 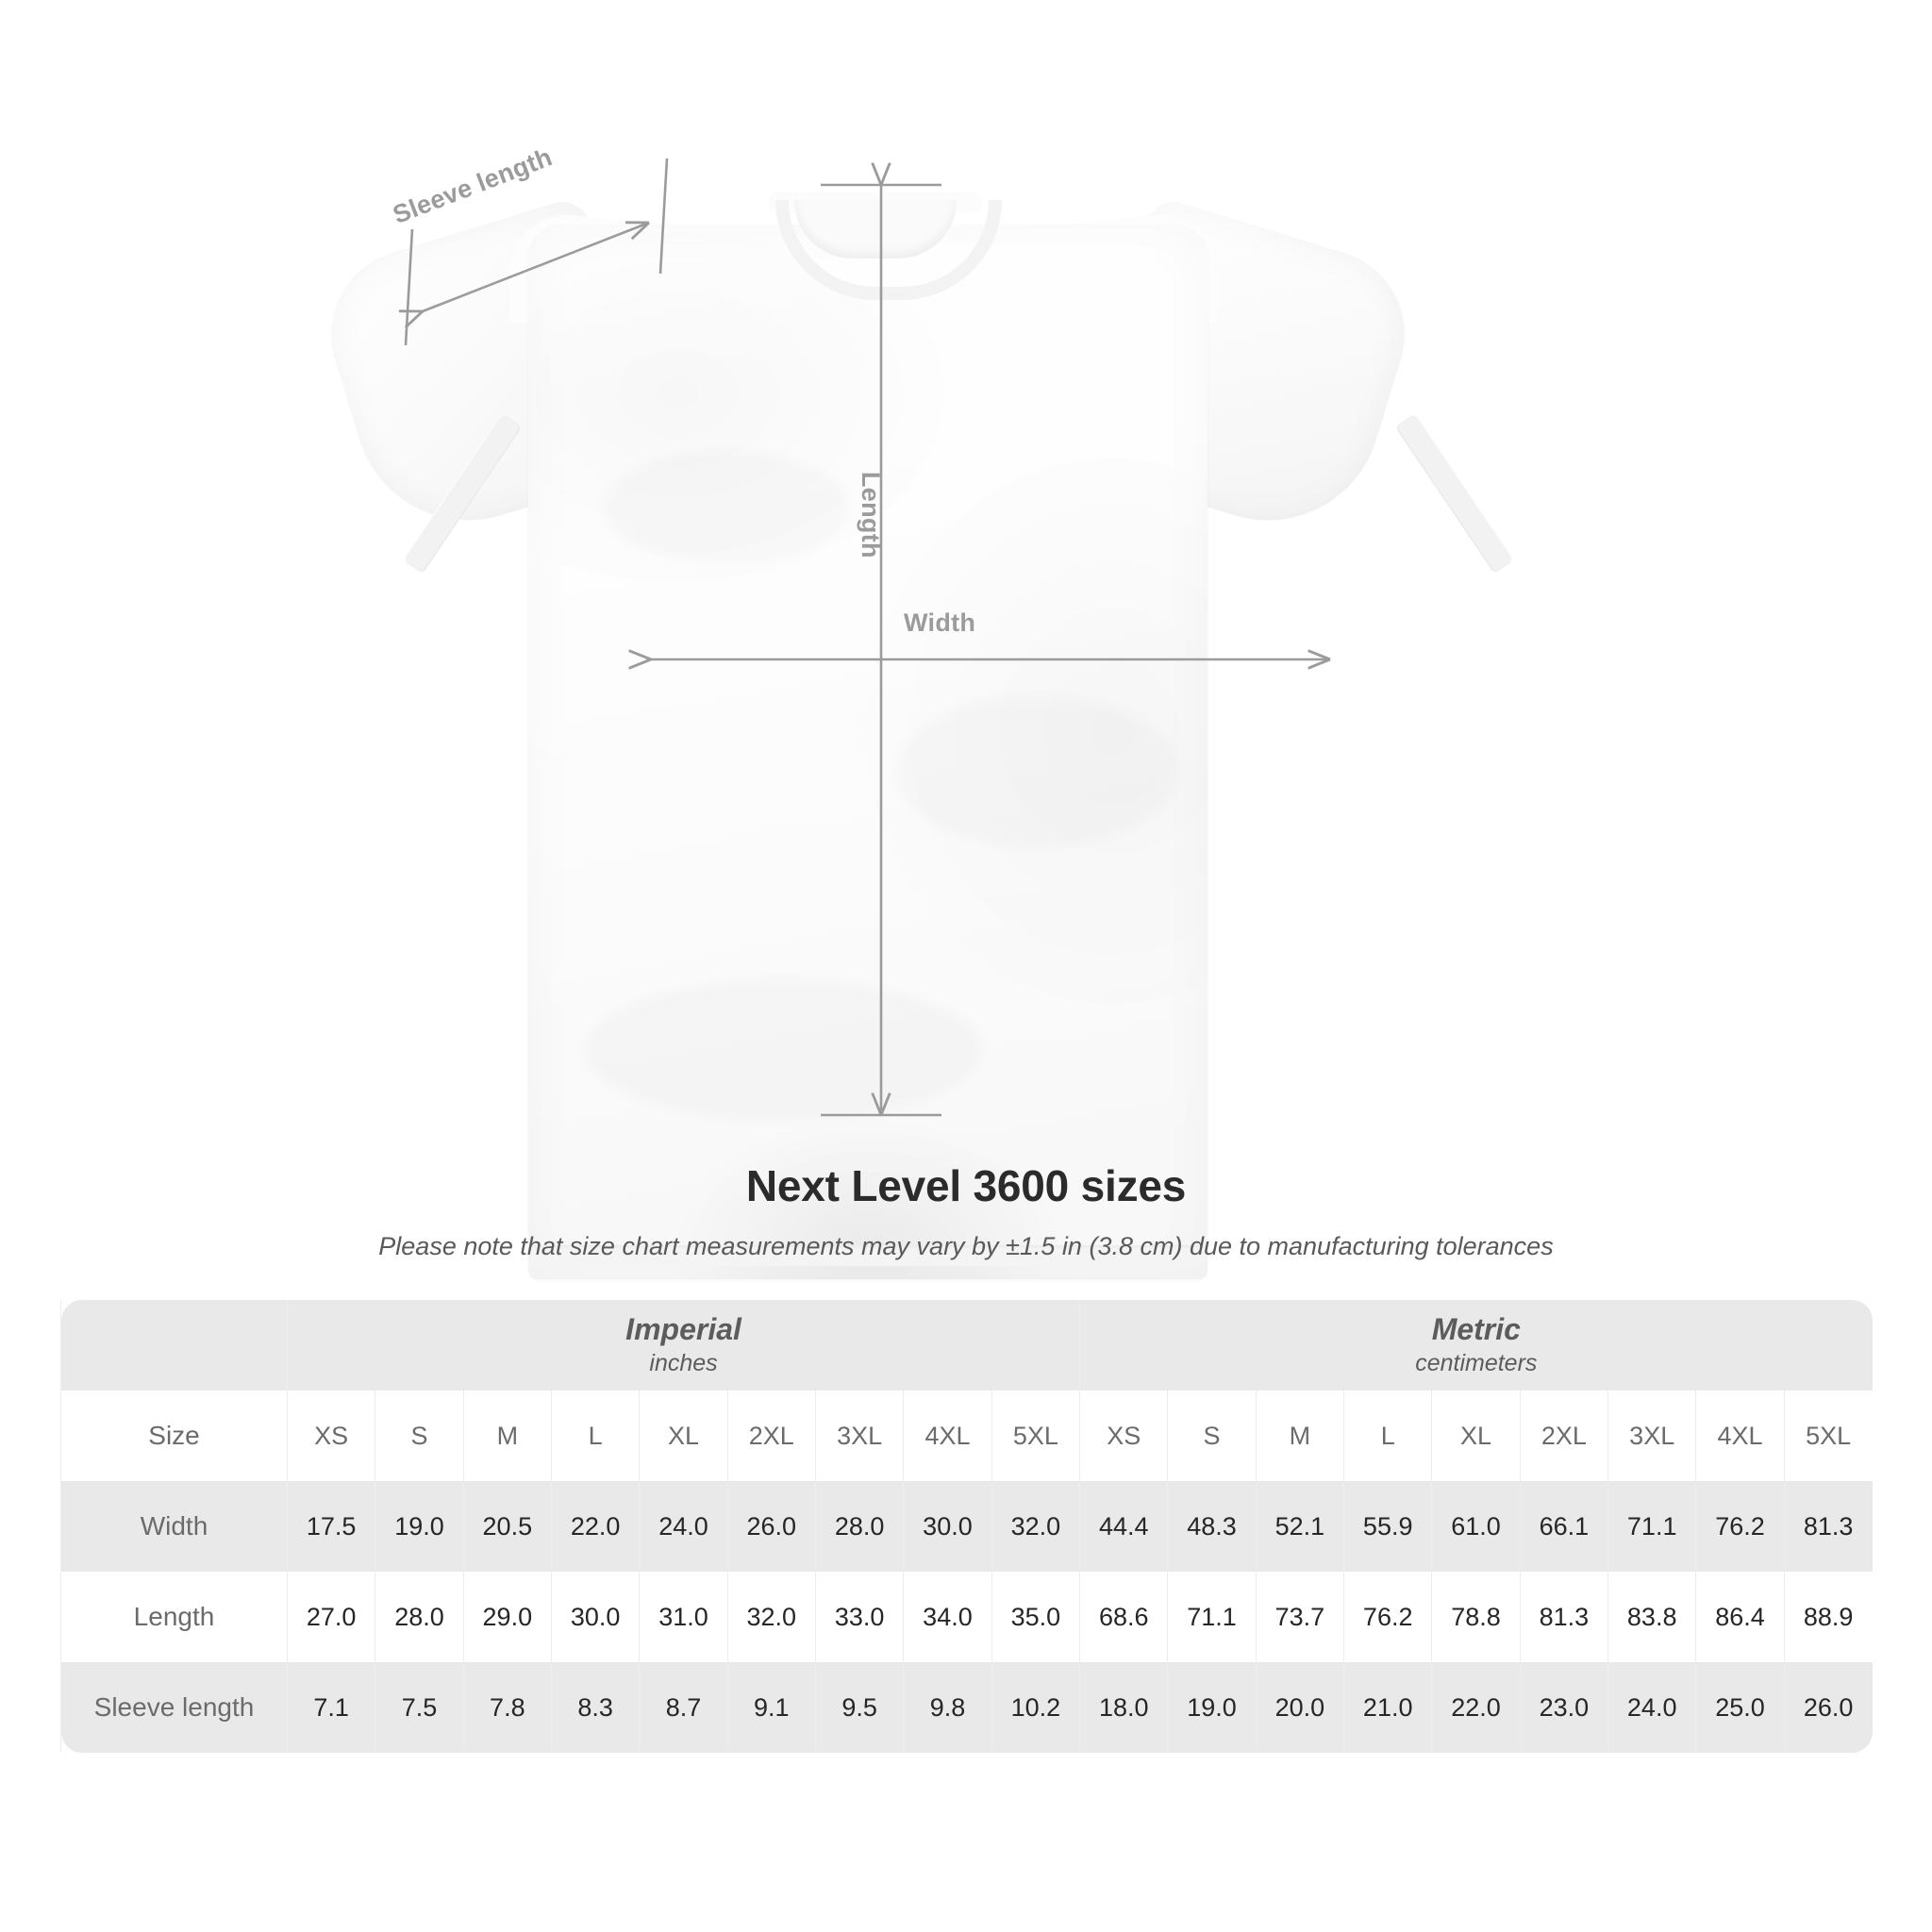 I want to click on unit-group-metric: Metric centimeters, so click(x=1476, y=1346).